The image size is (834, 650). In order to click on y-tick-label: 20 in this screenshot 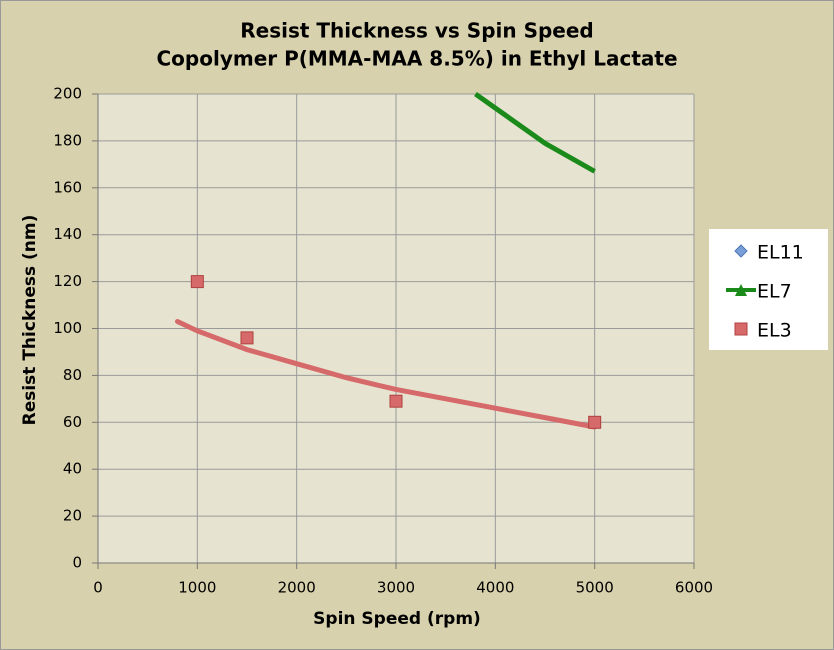, I will do `click(72, 516)`.